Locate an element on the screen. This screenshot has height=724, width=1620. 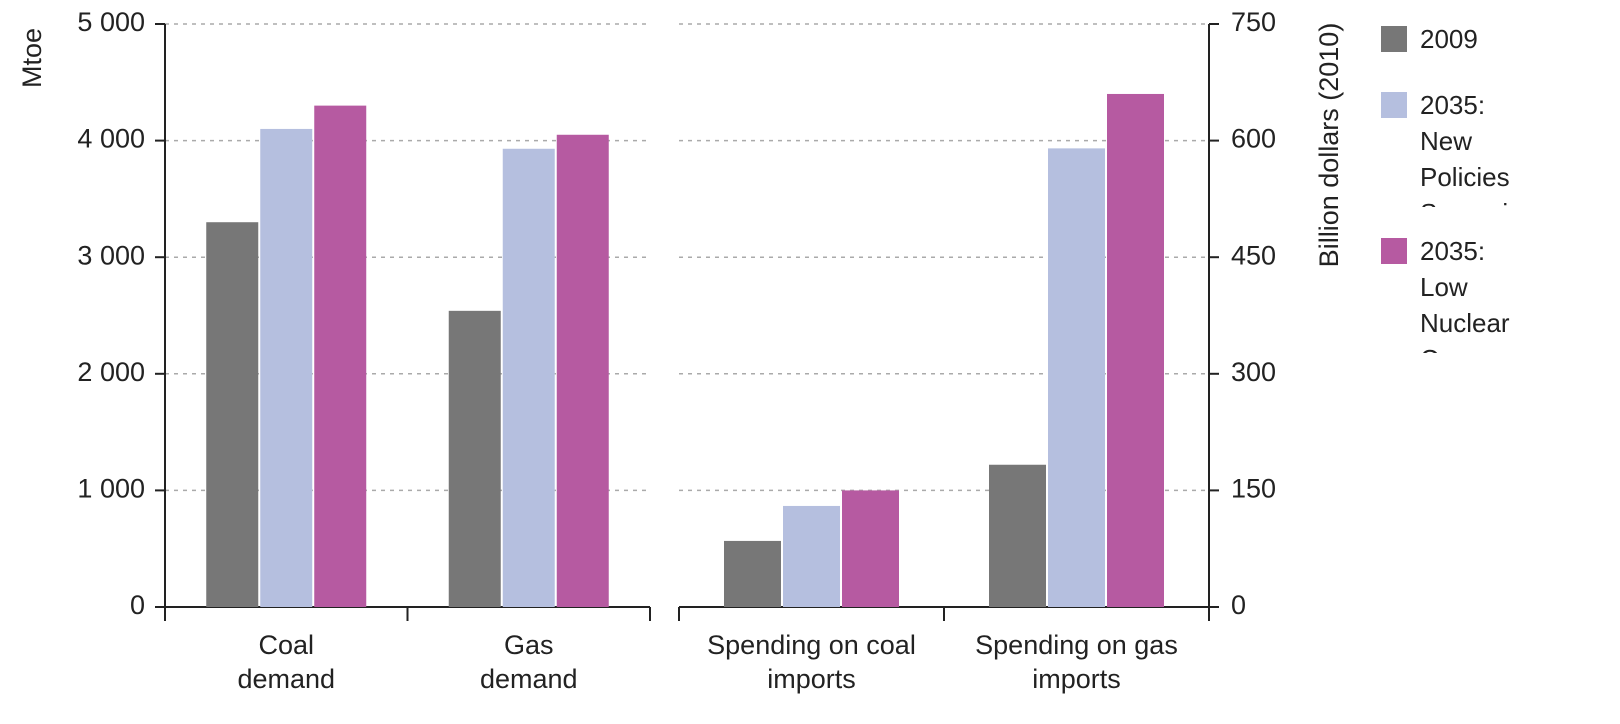
legend-label-box: 2035: New Policies Scenario is located at coordinates (1471, 148).